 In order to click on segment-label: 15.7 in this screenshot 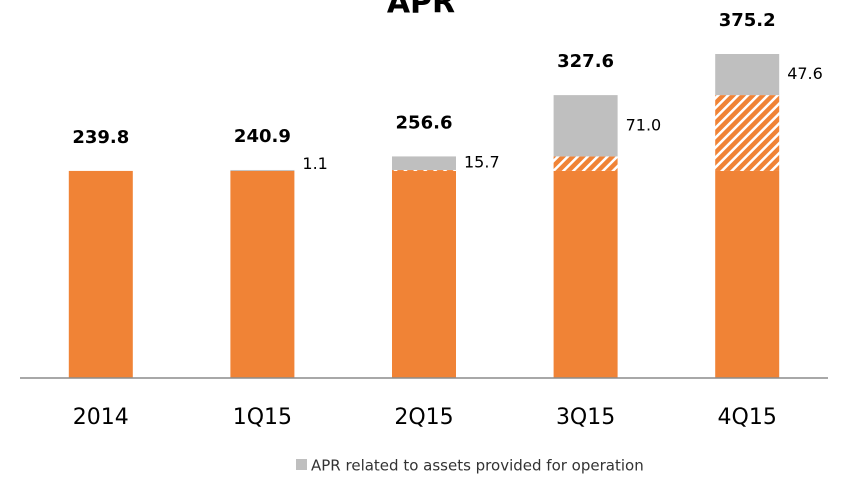, I will do `click(482, 162)`.